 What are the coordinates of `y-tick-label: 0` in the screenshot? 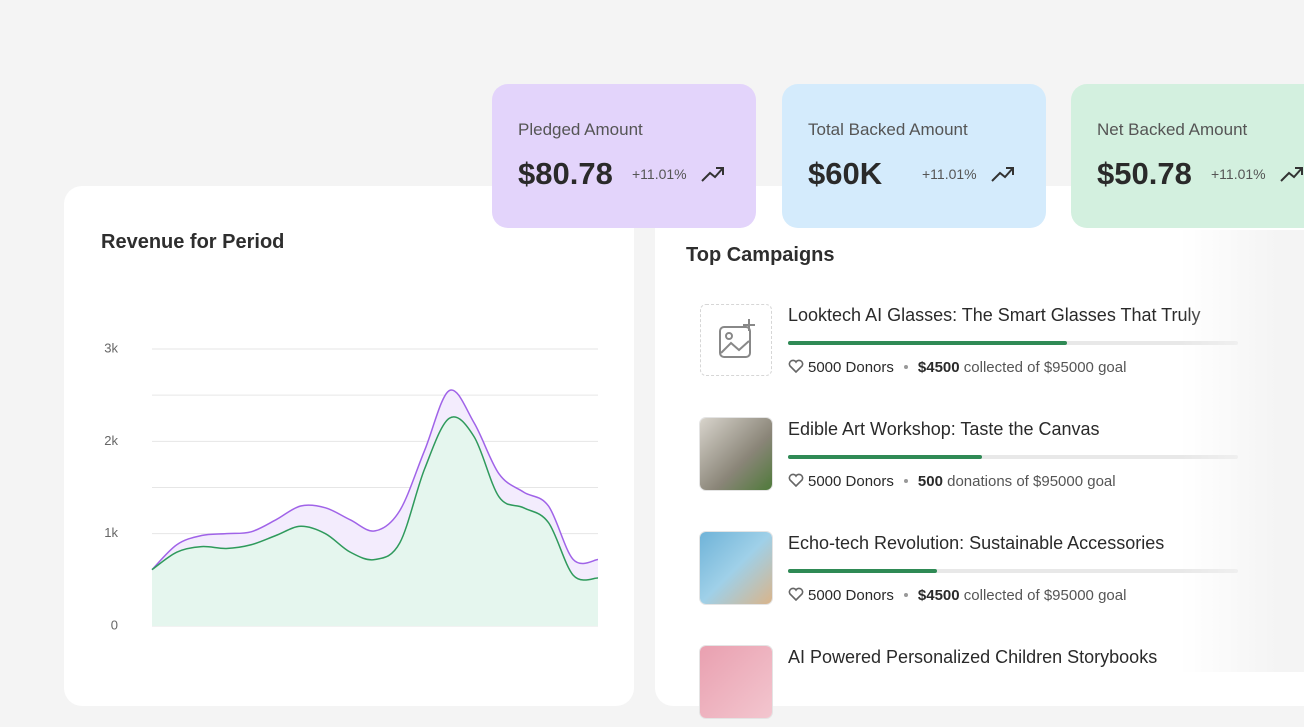 It's located at (114, 624).